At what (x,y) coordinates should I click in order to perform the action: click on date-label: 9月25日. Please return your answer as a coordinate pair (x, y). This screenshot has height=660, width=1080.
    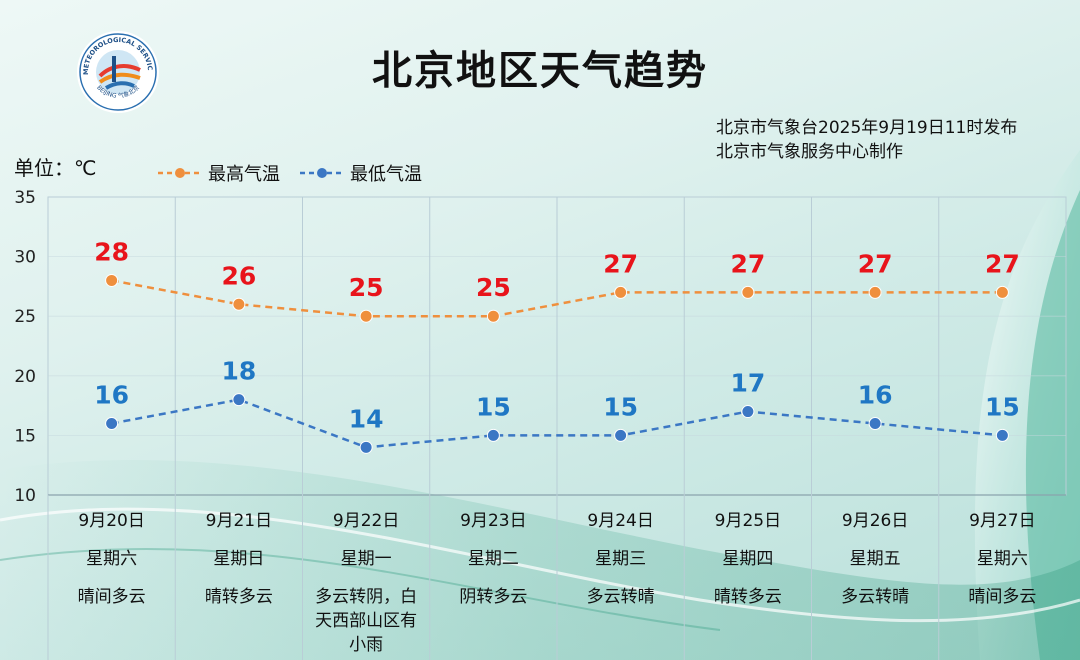
    Looking at the image, I should click on (748, 521).